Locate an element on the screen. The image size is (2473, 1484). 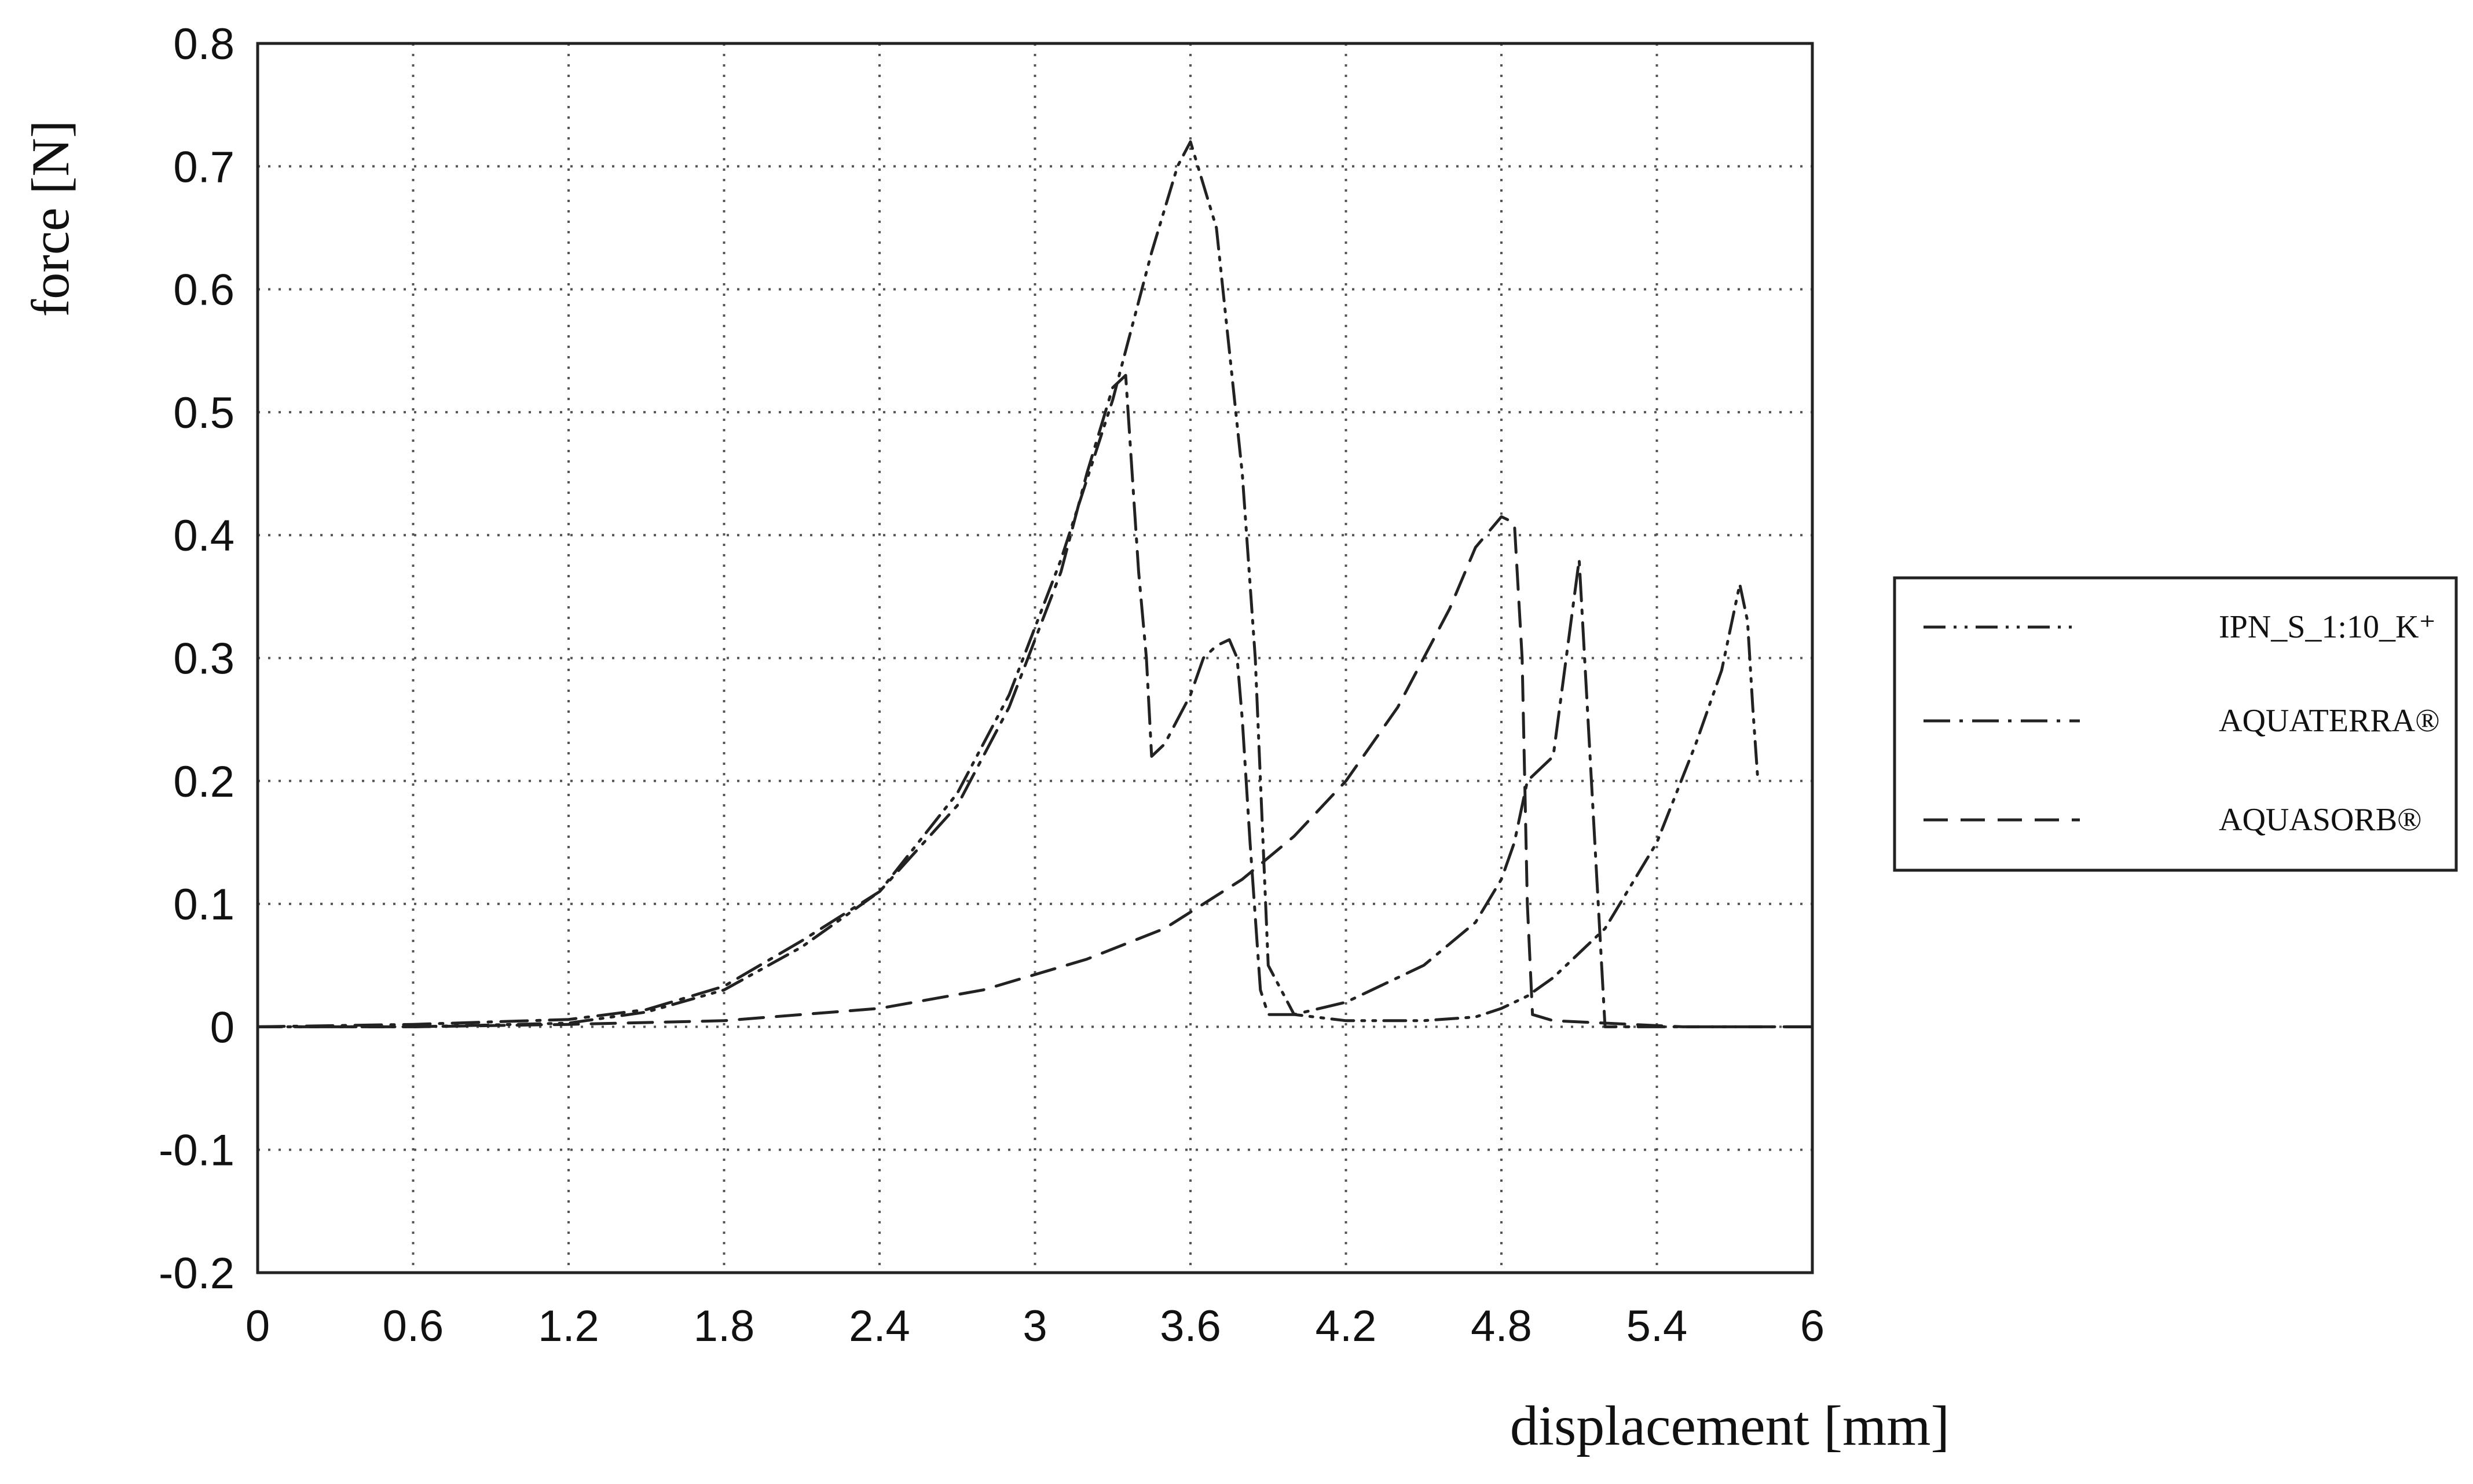
y-tick-label: 0.8 is located at coordinates (204, 44).